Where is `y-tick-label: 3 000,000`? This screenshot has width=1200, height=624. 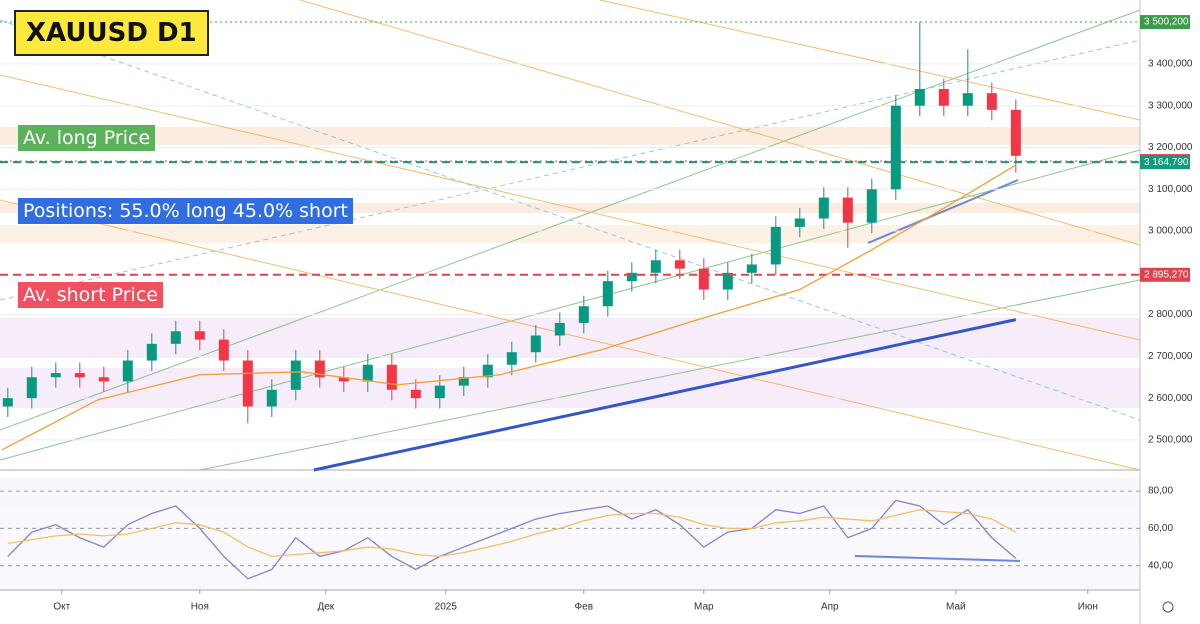
y-tick-label: 3 000,000 is located at coordinates (1170, 231).